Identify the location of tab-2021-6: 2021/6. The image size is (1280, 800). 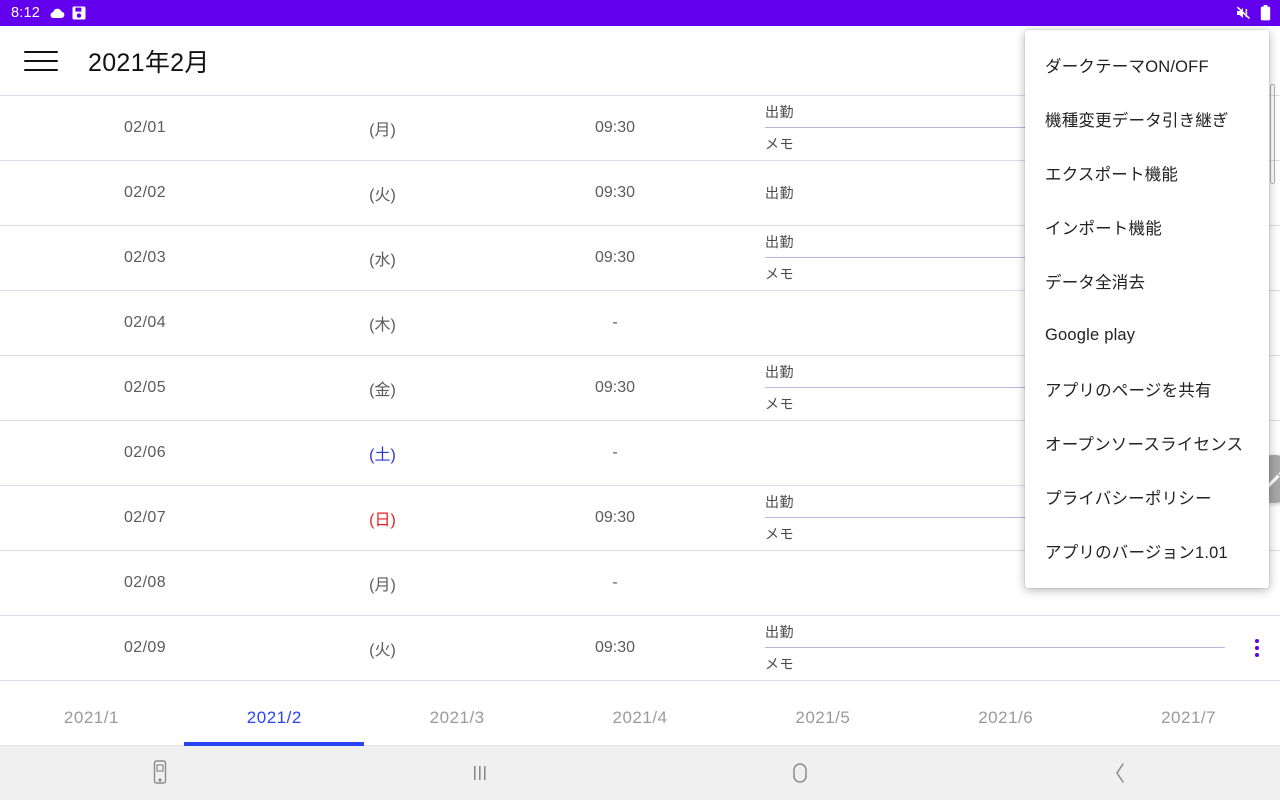
(1005, 718).